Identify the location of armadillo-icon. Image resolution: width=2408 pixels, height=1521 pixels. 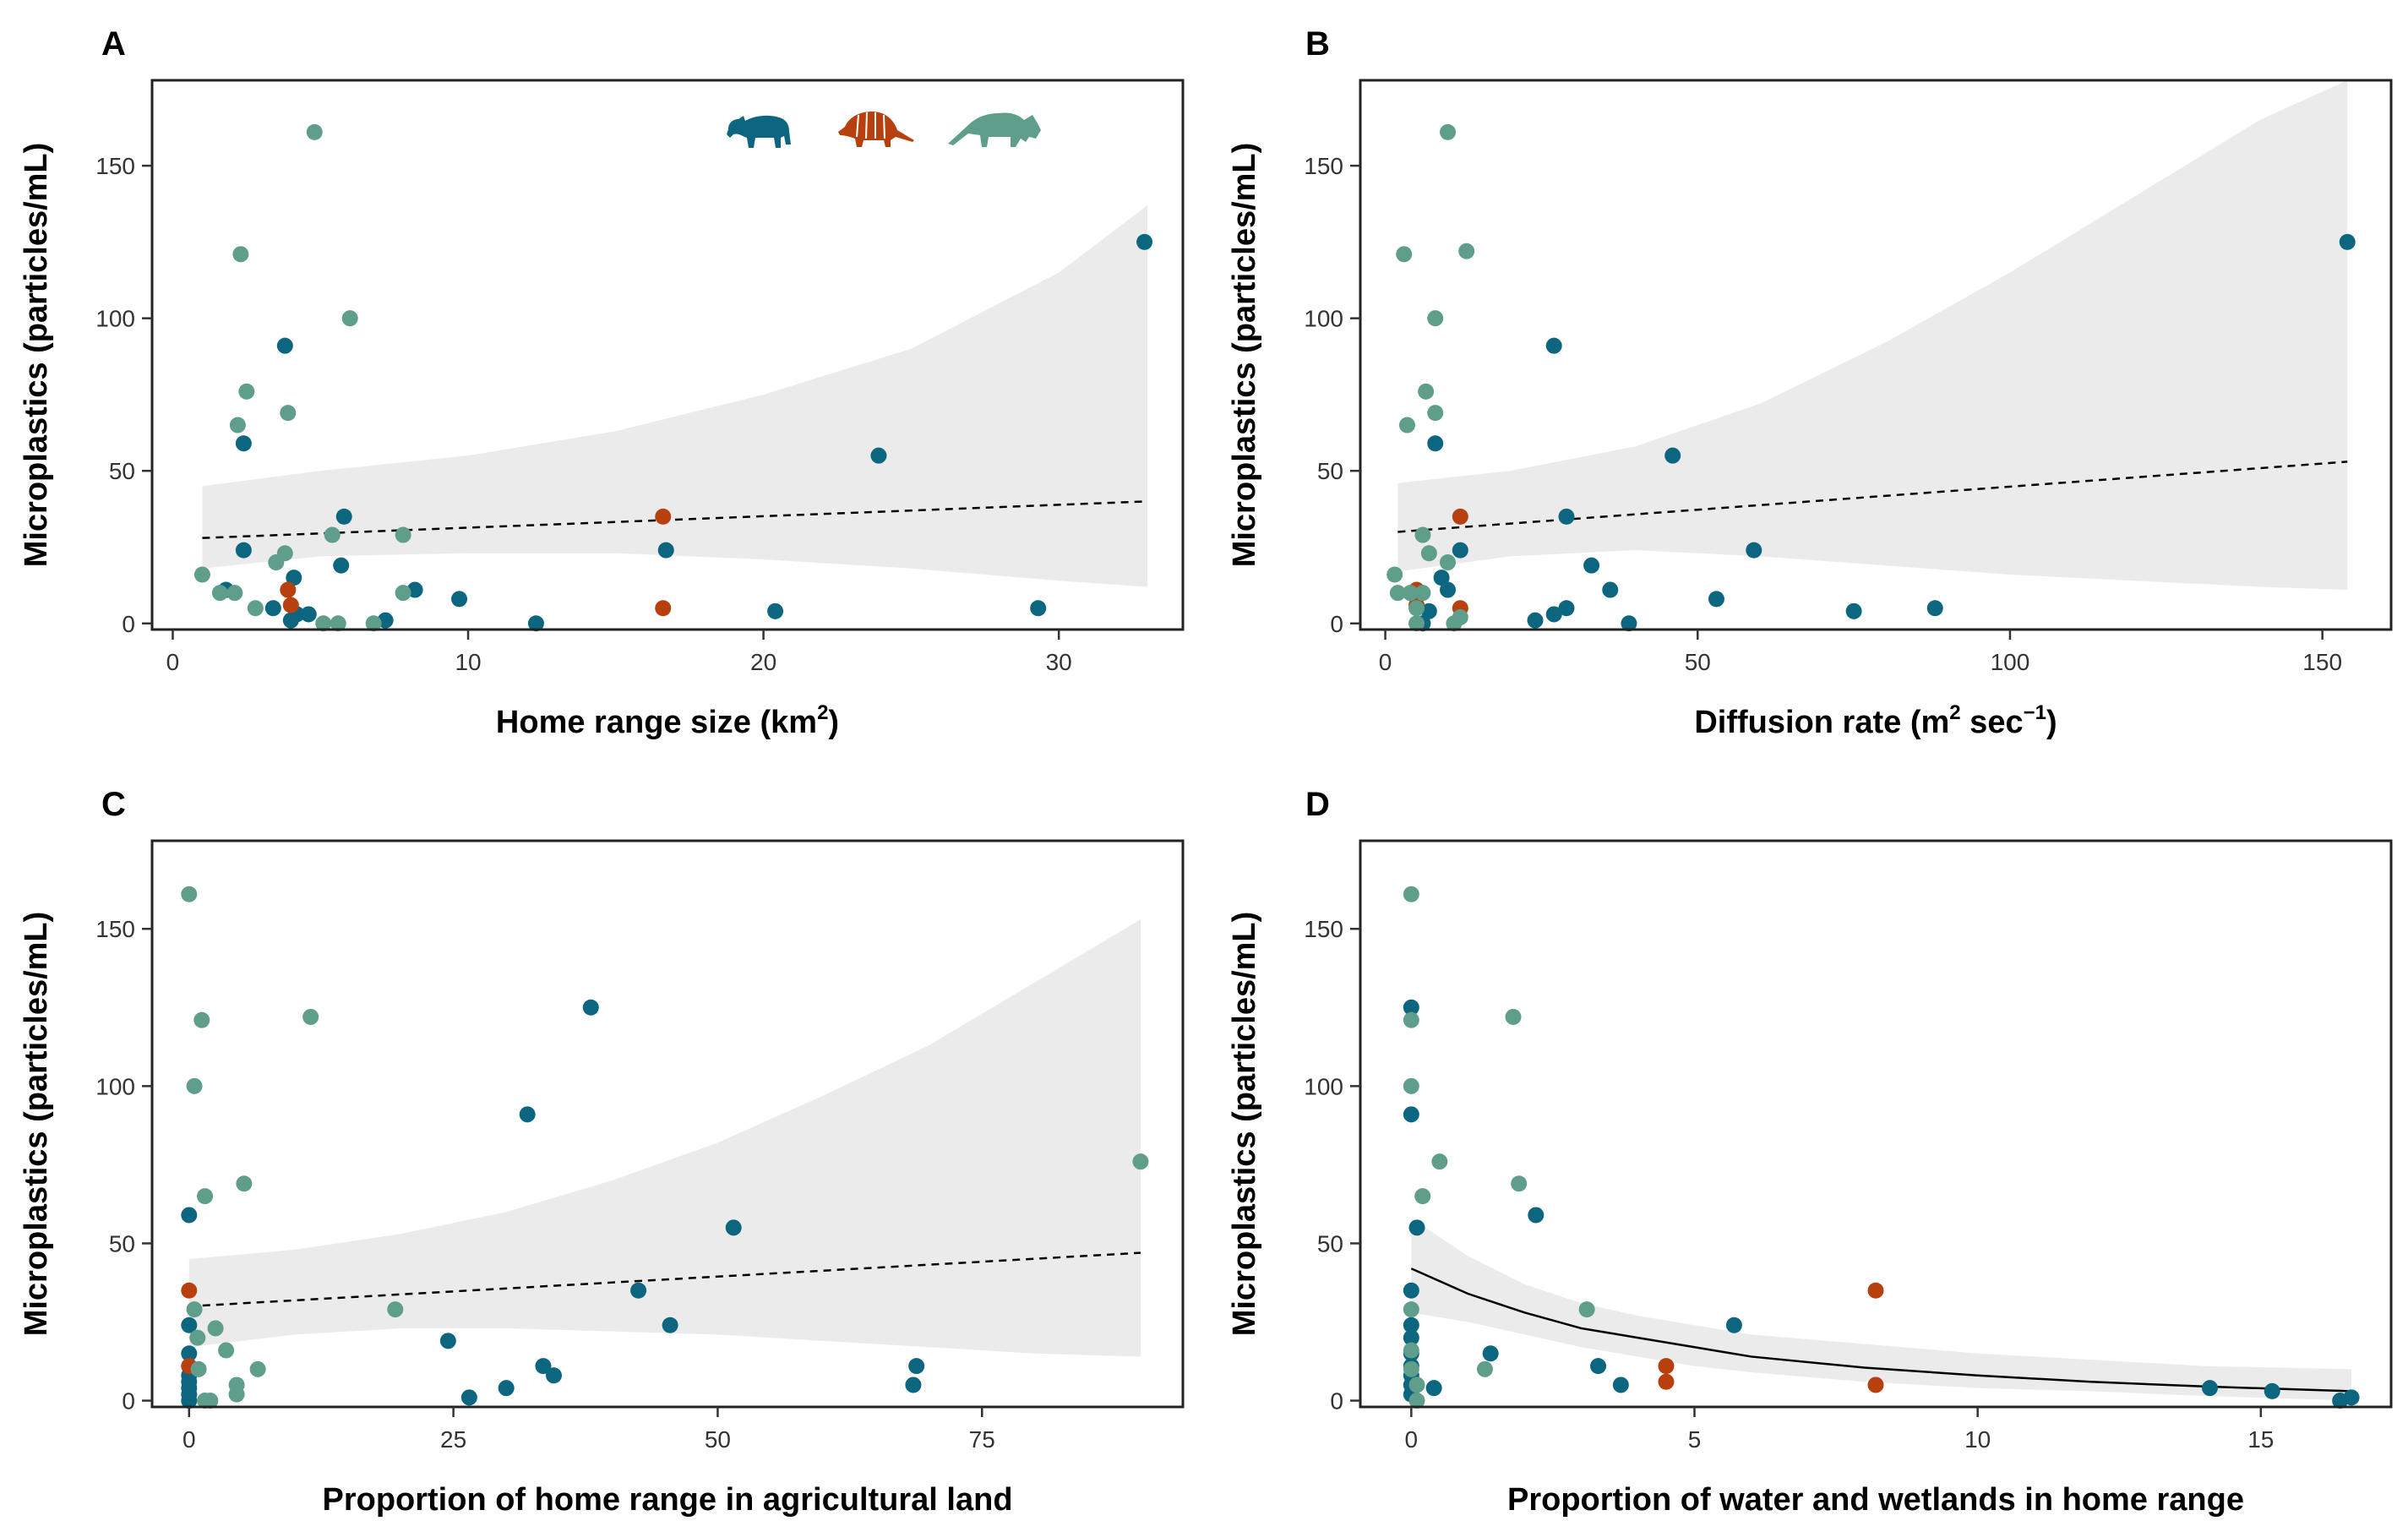
(876, 129).